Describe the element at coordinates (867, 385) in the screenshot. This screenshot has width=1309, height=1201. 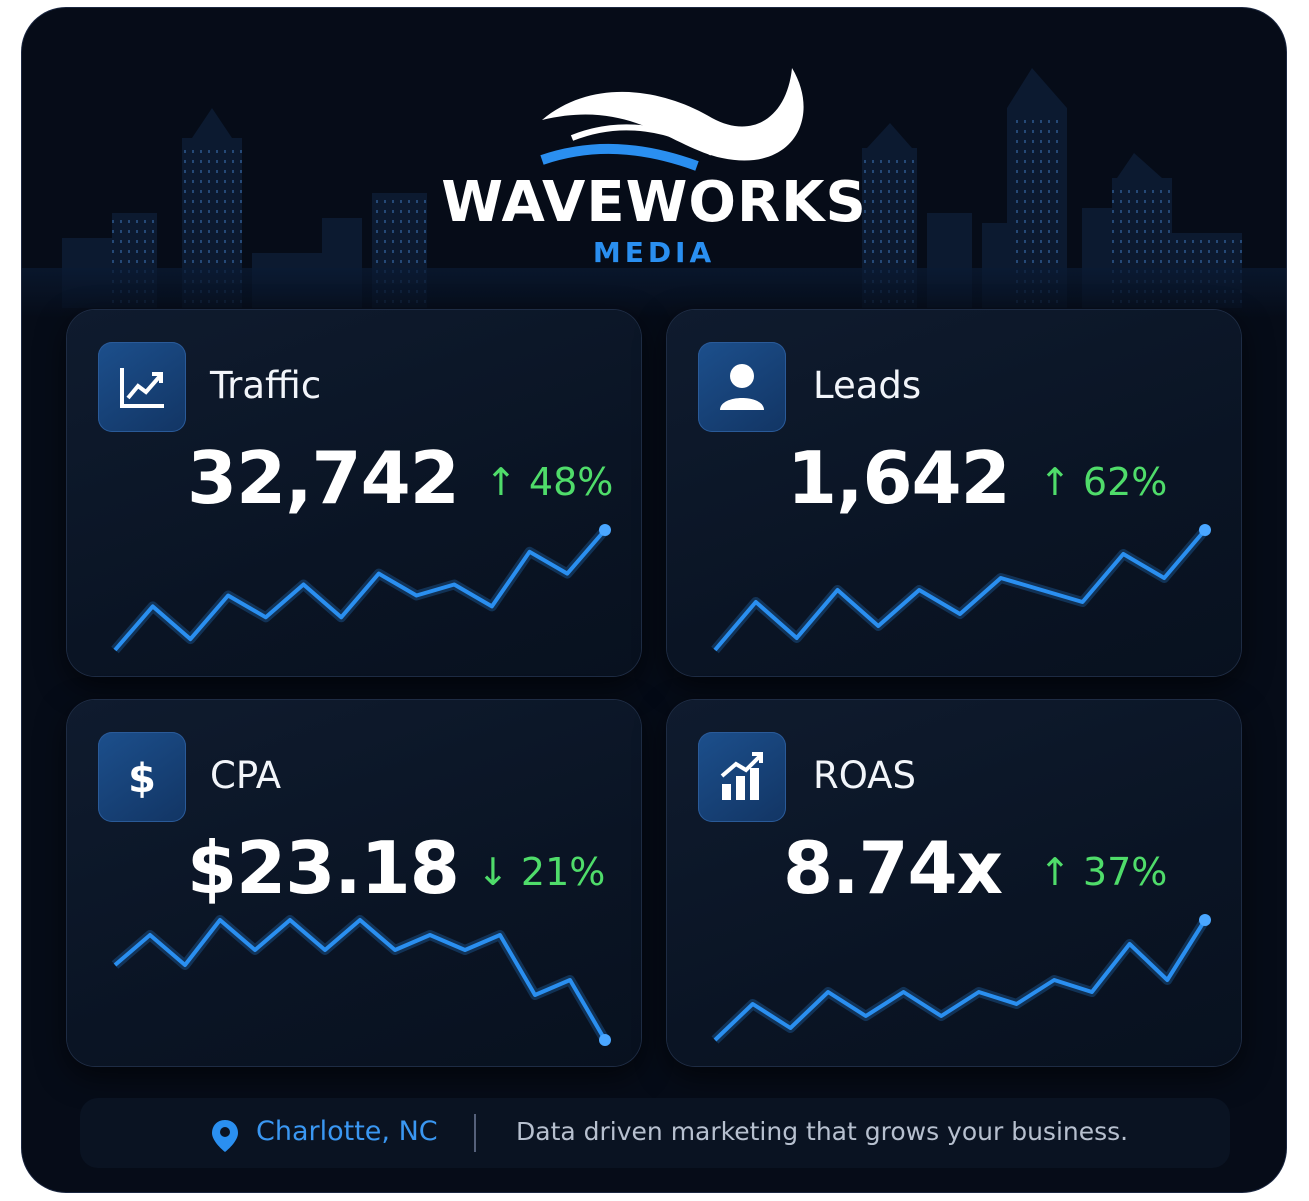
I see `metric-label: Leads` at that location.